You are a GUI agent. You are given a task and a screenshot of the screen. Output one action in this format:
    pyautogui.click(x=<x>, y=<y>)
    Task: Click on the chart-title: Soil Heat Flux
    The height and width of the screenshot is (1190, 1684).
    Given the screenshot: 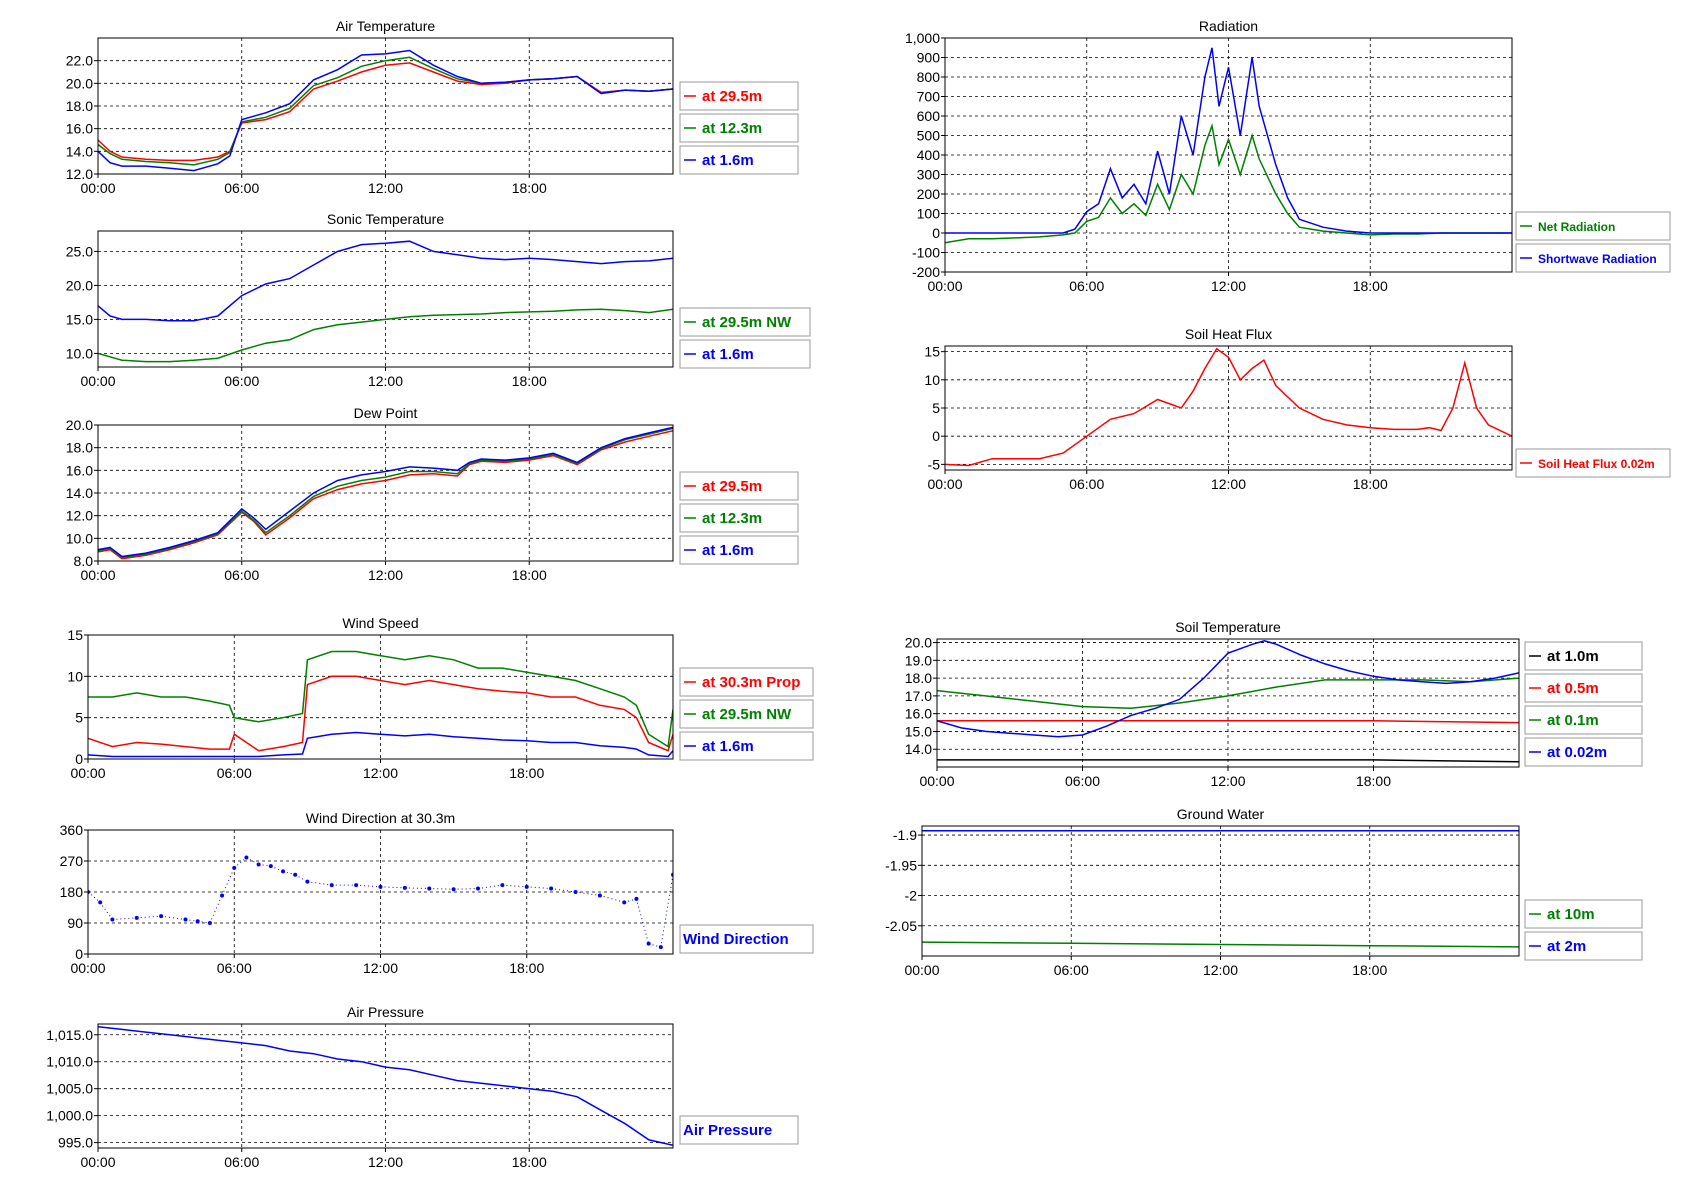 What is the action you would take?
    pyautogui.click(x=1228, y=334)
    